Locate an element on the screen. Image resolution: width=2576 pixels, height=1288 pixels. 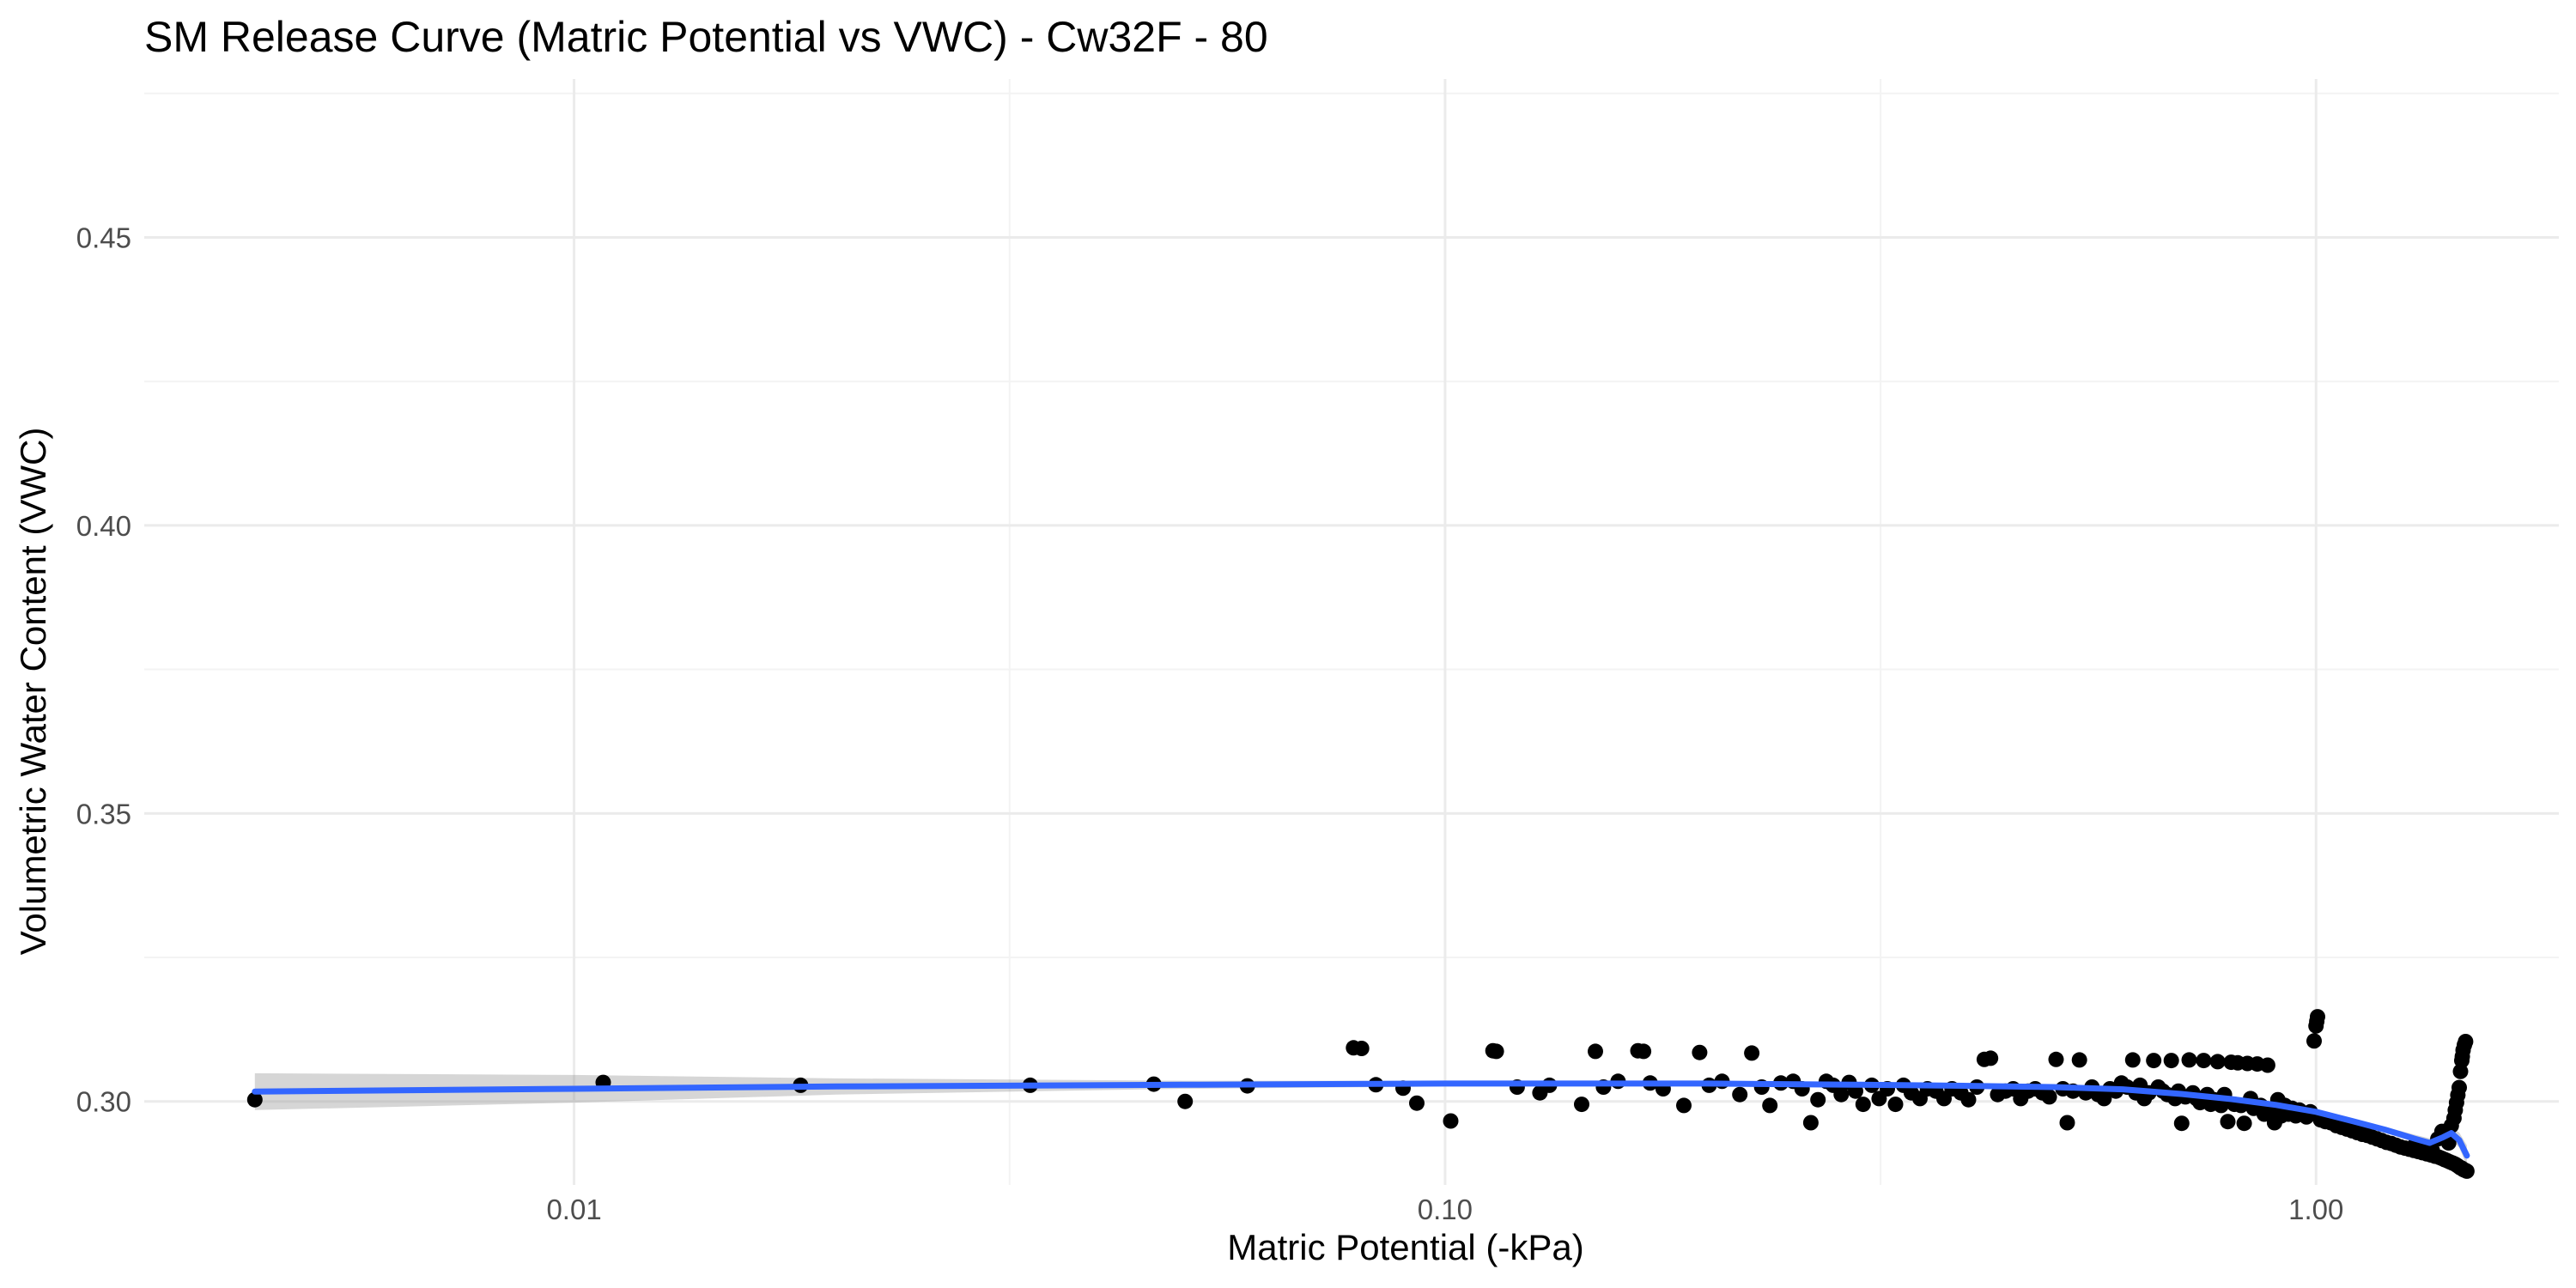
confidence-ribbon-layer is located at coordinates (1360, 1119).